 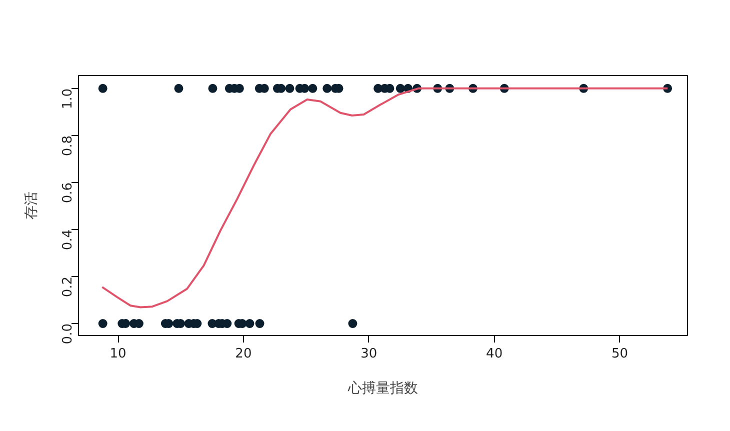 What do you see at coordinates (68, 239) in the screenshot?
I see `y-tick-label: 0.4` at bounding box center [68, 239].